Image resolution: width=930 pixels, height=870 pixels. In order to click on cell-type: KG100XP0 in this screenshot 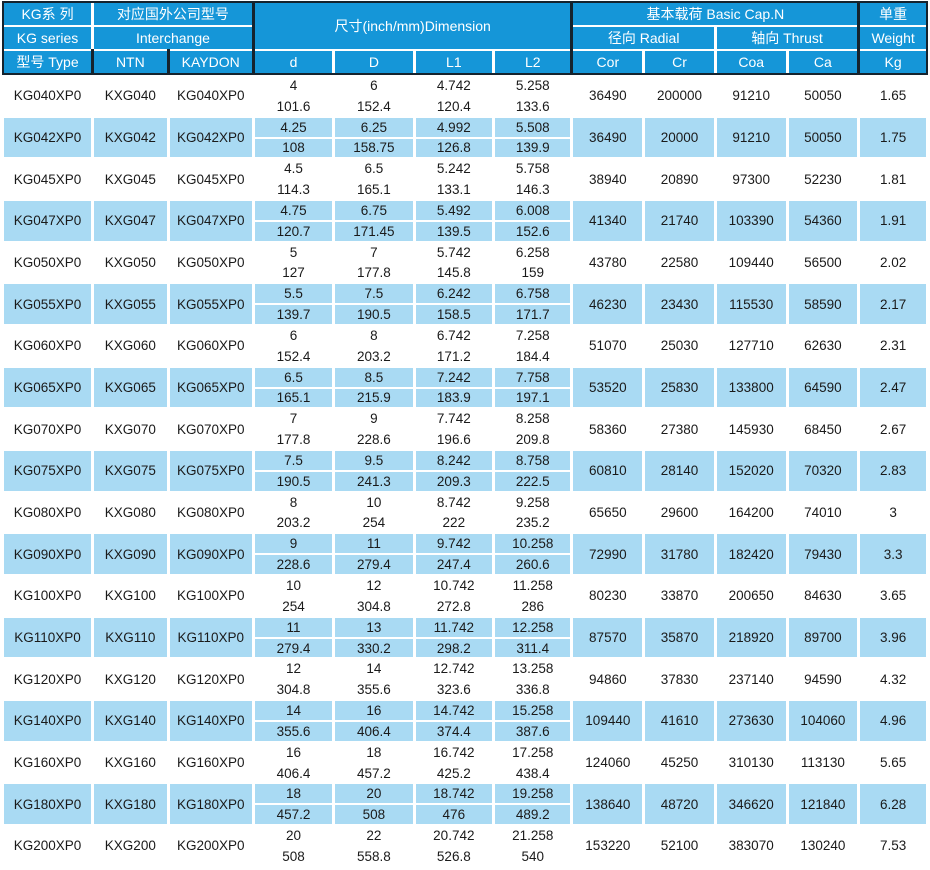, I will do `click(47, 596)`.